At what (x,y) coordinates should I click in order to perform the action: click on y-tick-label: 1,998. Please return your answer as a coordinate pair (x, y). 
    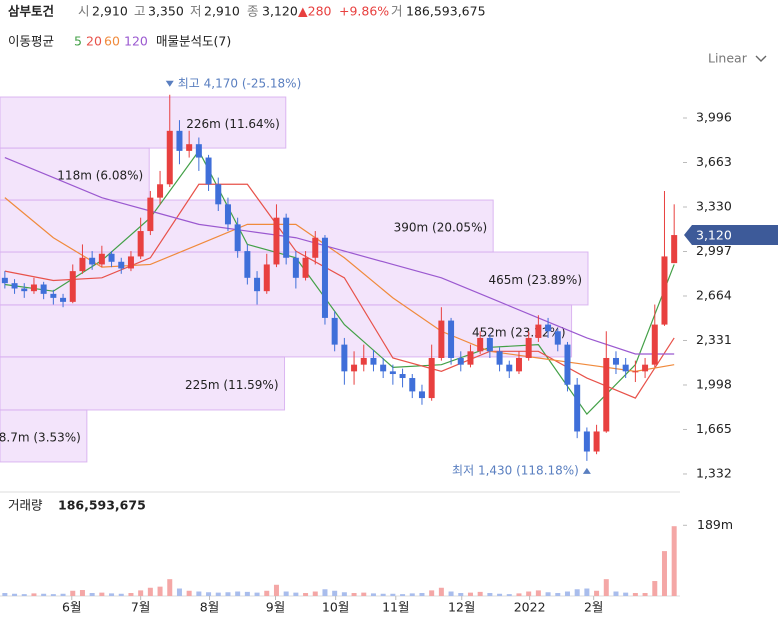
    Looking at the image, I should click on (714, 383).